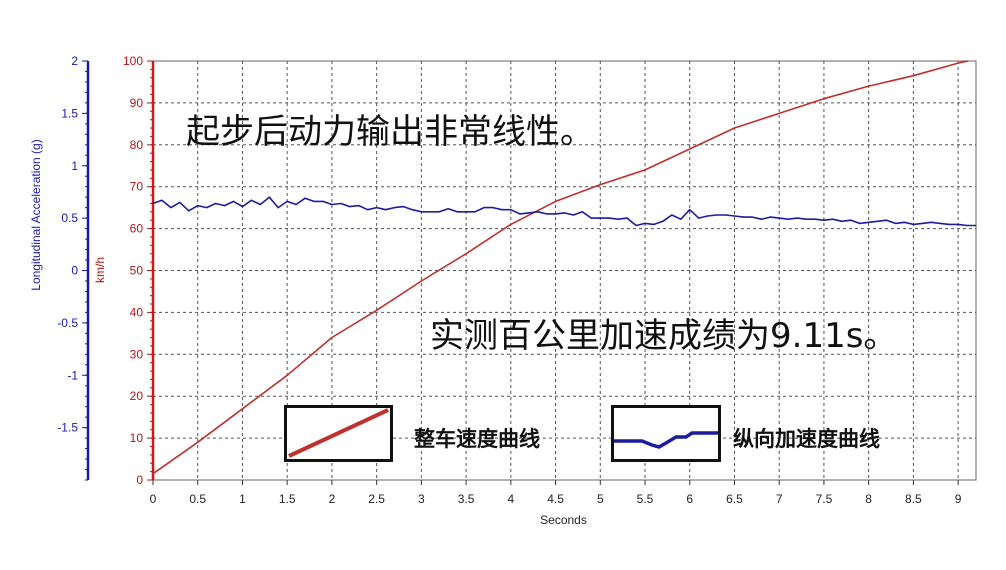  What do you see at coordinates (958, 499) in the screenshot?
I see `x-tick-label: 9` at bounding box center [958, 499].